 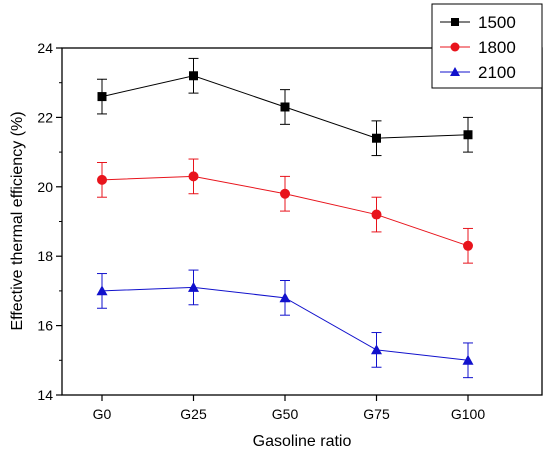 I want to click on legend-entries: 1500 1800 2100, so click(x=478, y=47).